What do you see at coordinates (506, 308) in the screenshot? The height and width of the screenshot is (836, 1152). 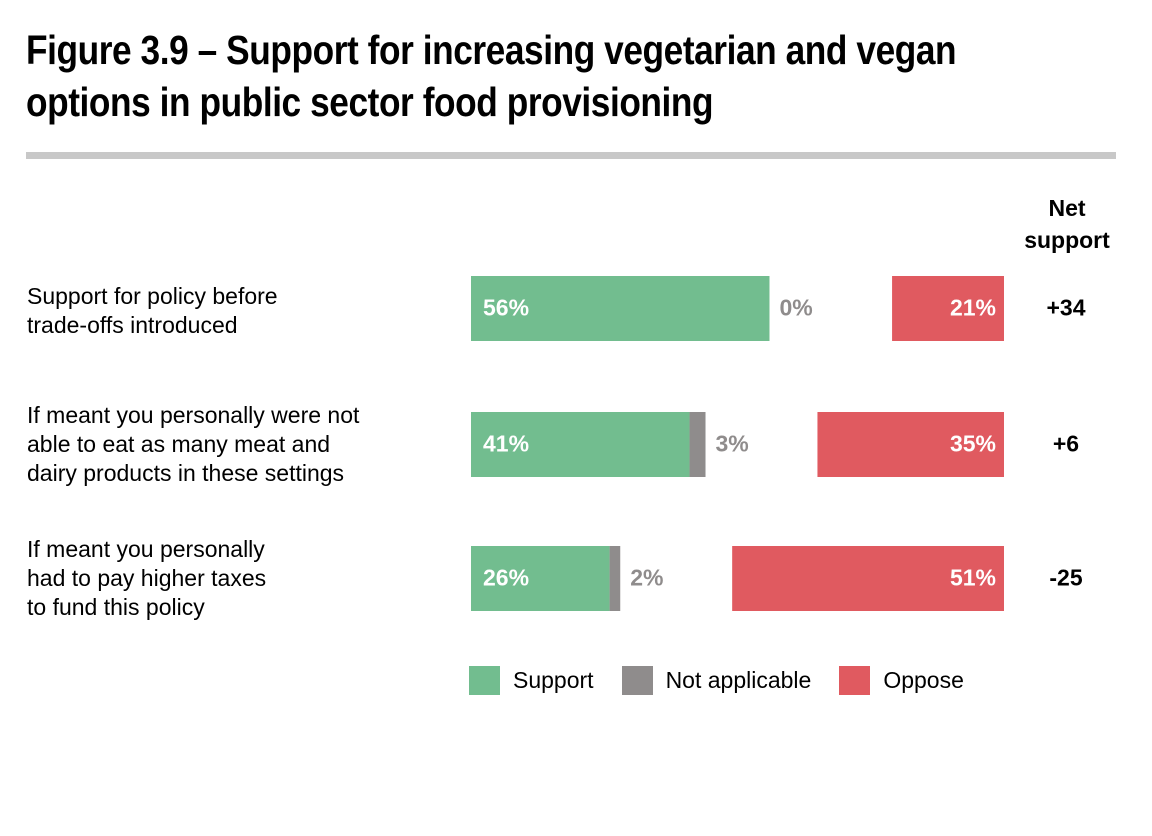 I see `data-label-support: 56%` at bounding box center [506, 308].